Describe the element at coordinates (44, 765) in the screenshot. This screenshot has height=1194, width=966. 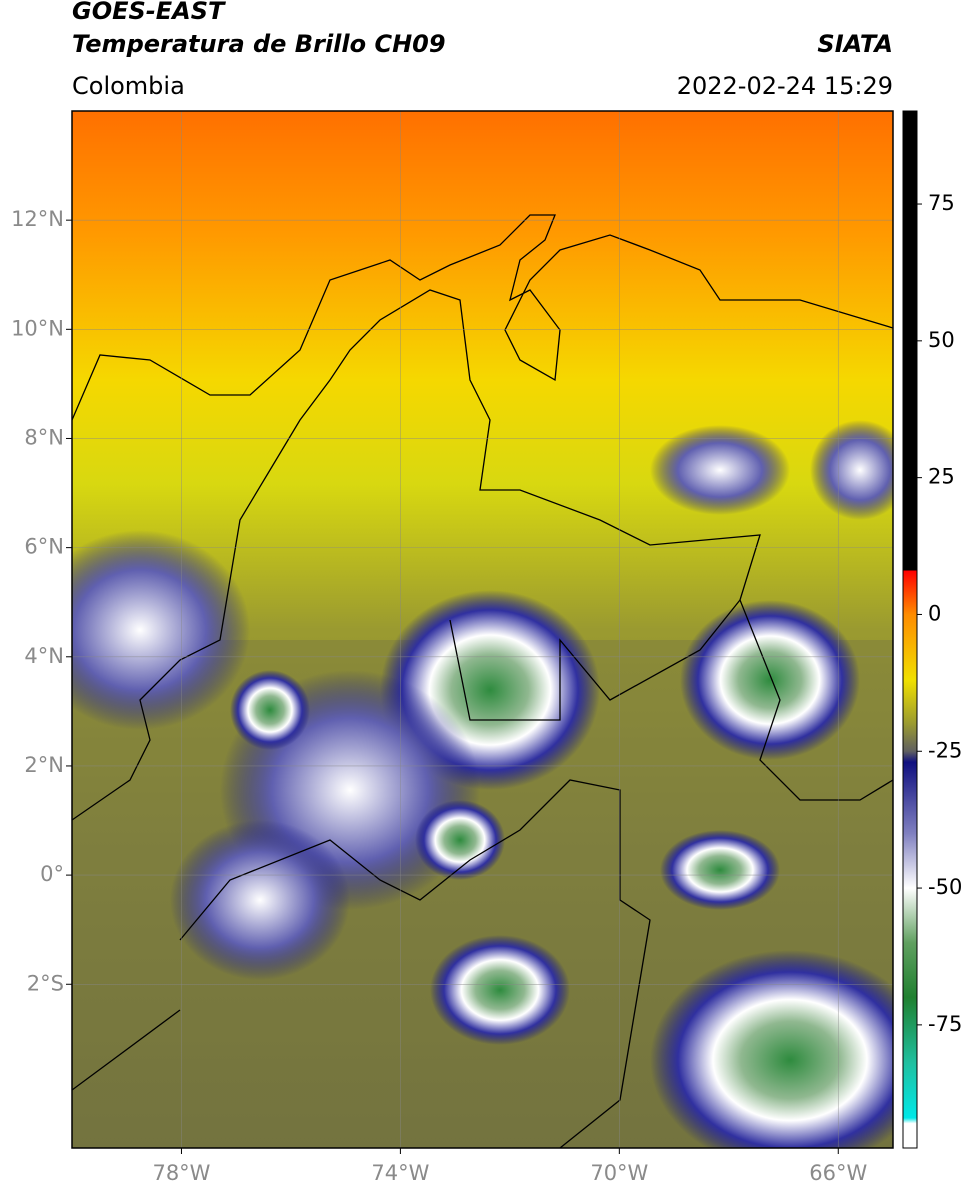
I see `y-tick-label: 2°N` at that location.